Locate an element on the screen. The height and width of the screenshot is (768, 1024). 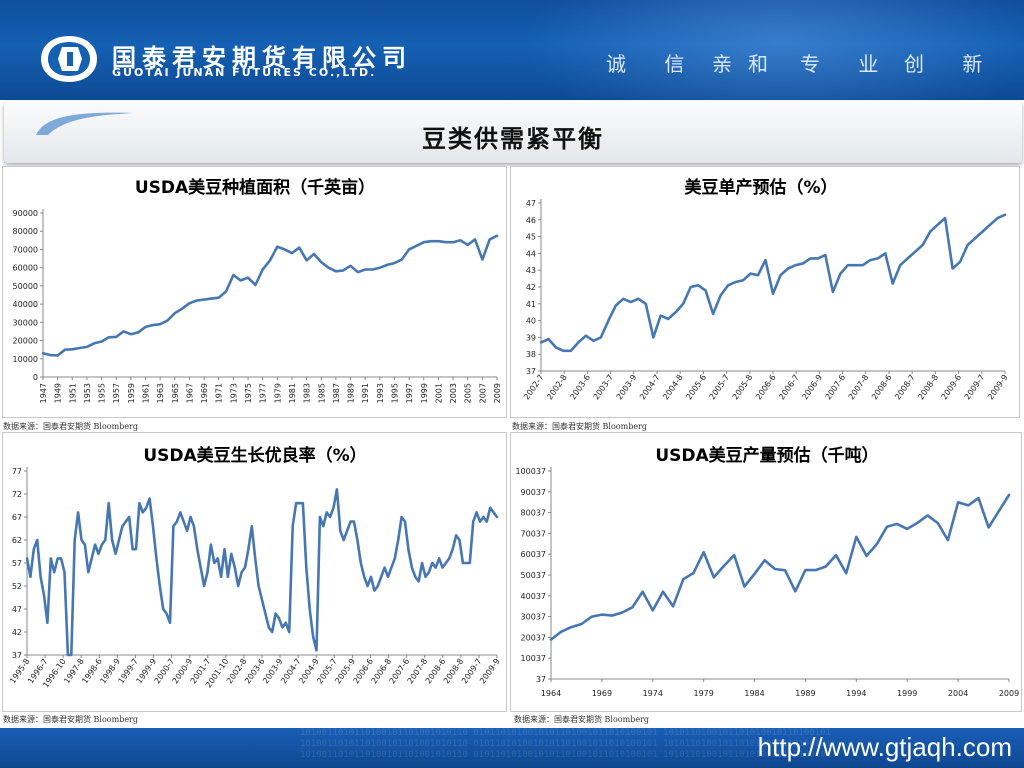
x-tick-label: 2006-6 is located at coordinates (766, 387).